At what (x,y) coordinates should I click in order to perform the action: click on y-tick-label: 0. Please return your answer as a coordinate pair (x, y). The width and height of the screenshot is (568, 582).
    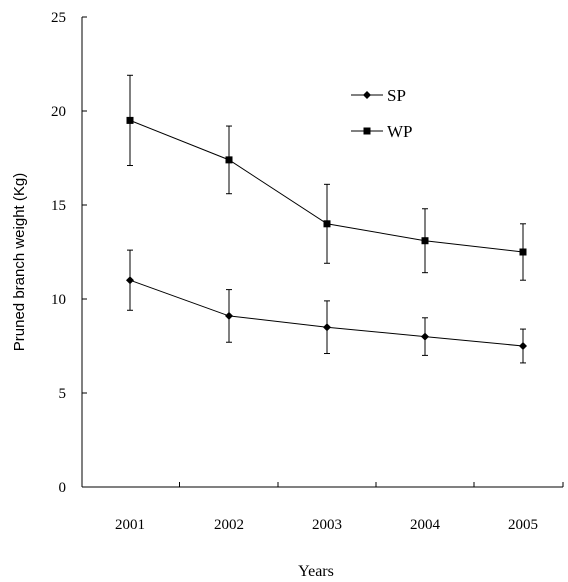
    Looking at the image, I should click on (63, 488).